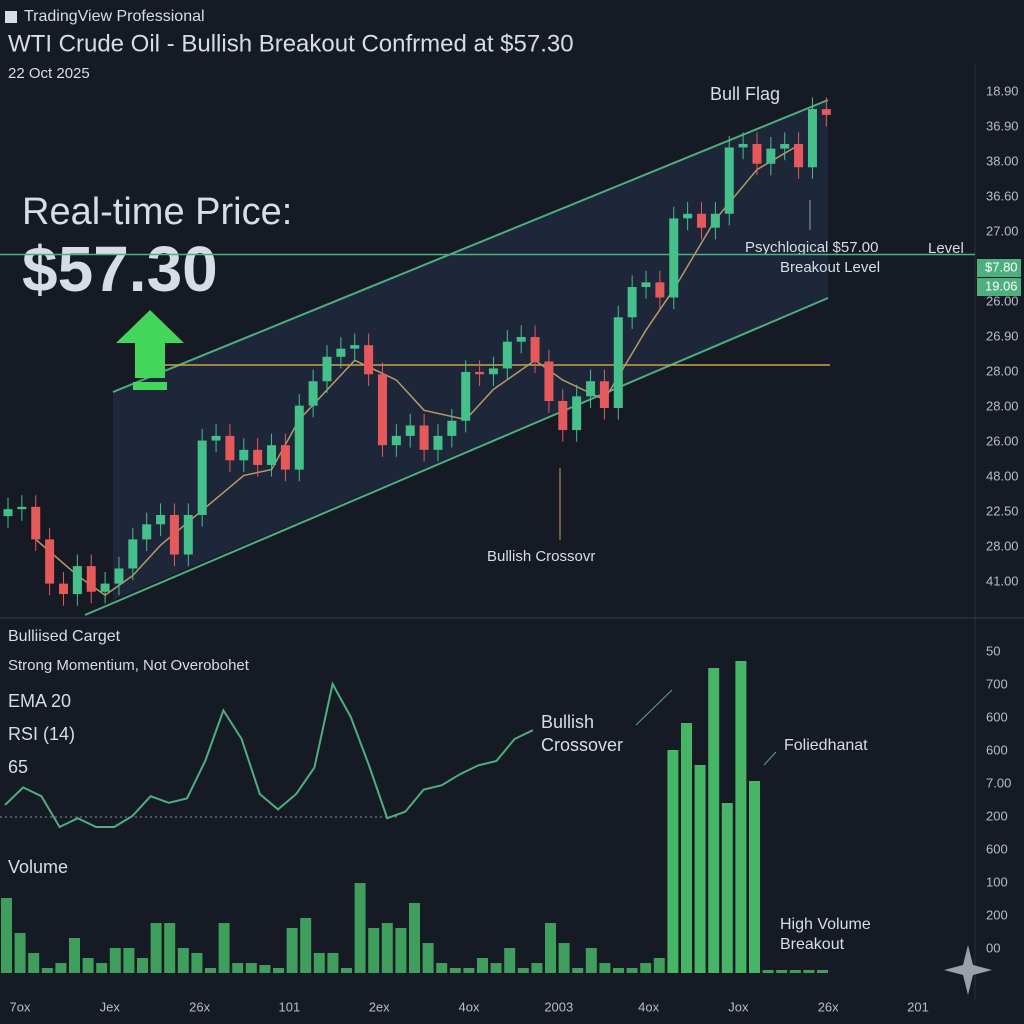  What do you see at coordinates (1002, 440) in the screenshot?
I see `price-axis-label: 26.00` at bounding box center [1002, 440].